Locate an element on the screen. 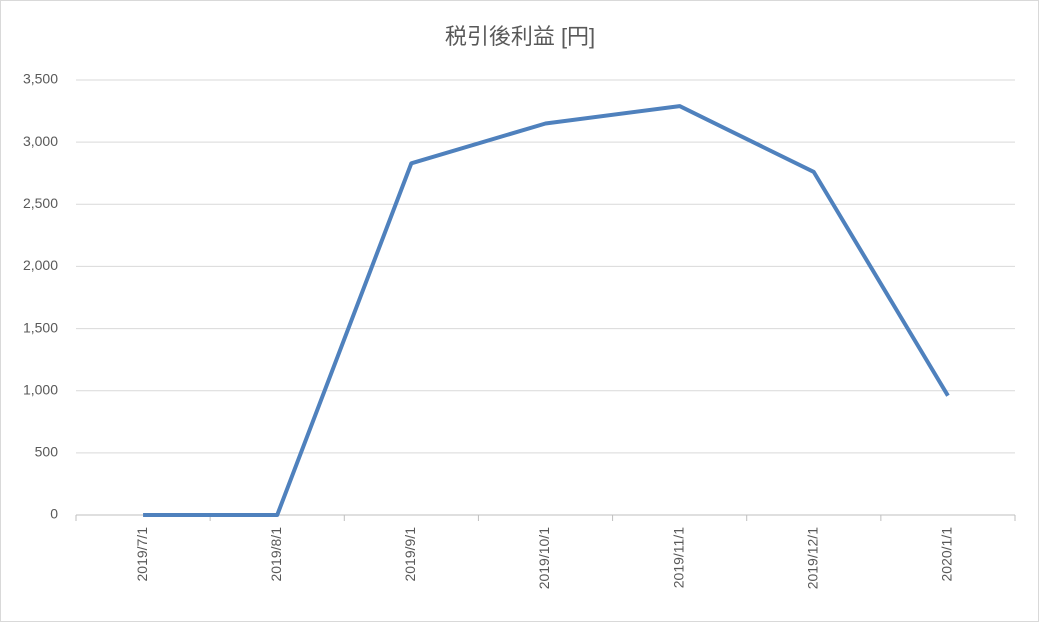 The height and width of the screenshot is (622, 1039). y-tick-label: 500 is located at coordinates (47, 452).